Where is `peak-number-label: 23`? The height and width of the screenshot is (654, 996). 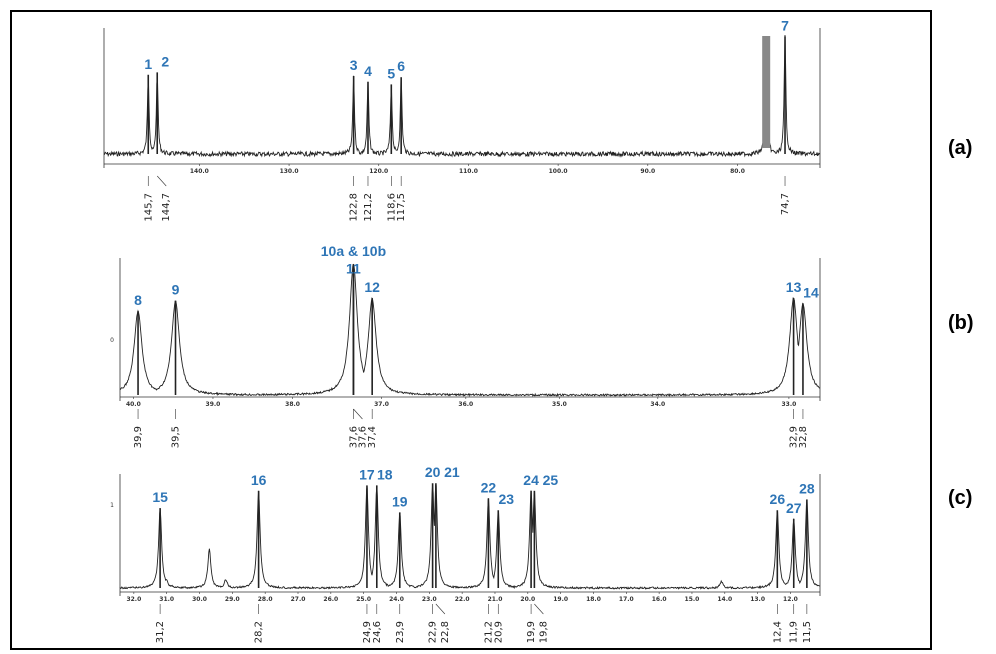
peak-number-label: 23 is located at coordinates (506, 499).